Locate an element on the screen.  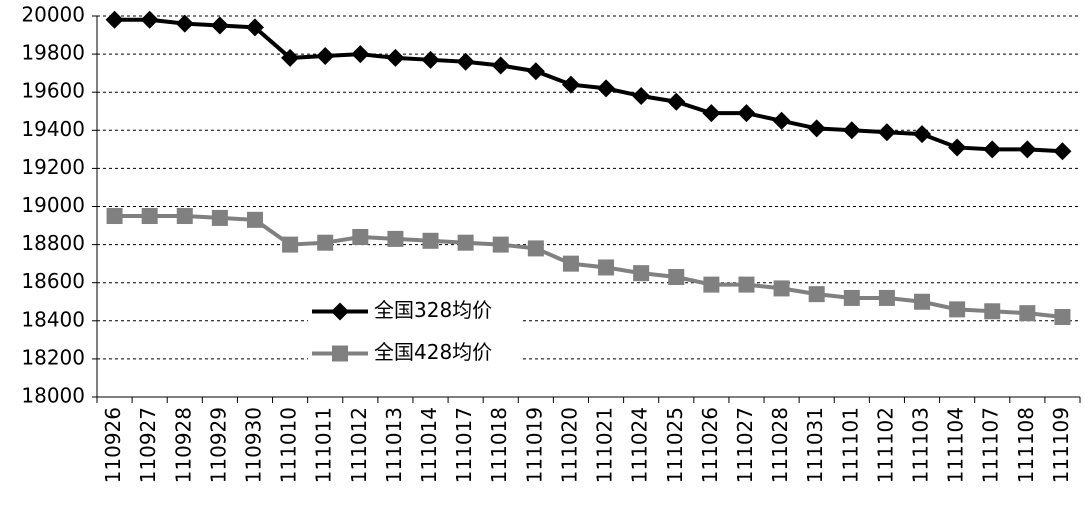
x-tick-label: 111103 is located at coordinates (921, 445).